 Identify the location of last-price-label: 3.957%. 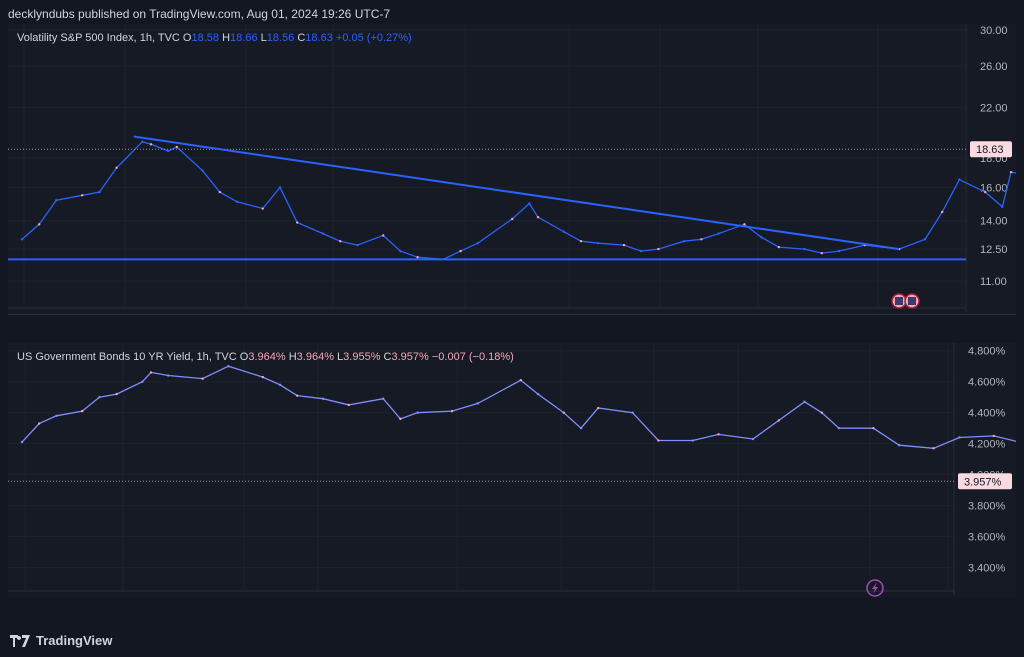
(983, 482).